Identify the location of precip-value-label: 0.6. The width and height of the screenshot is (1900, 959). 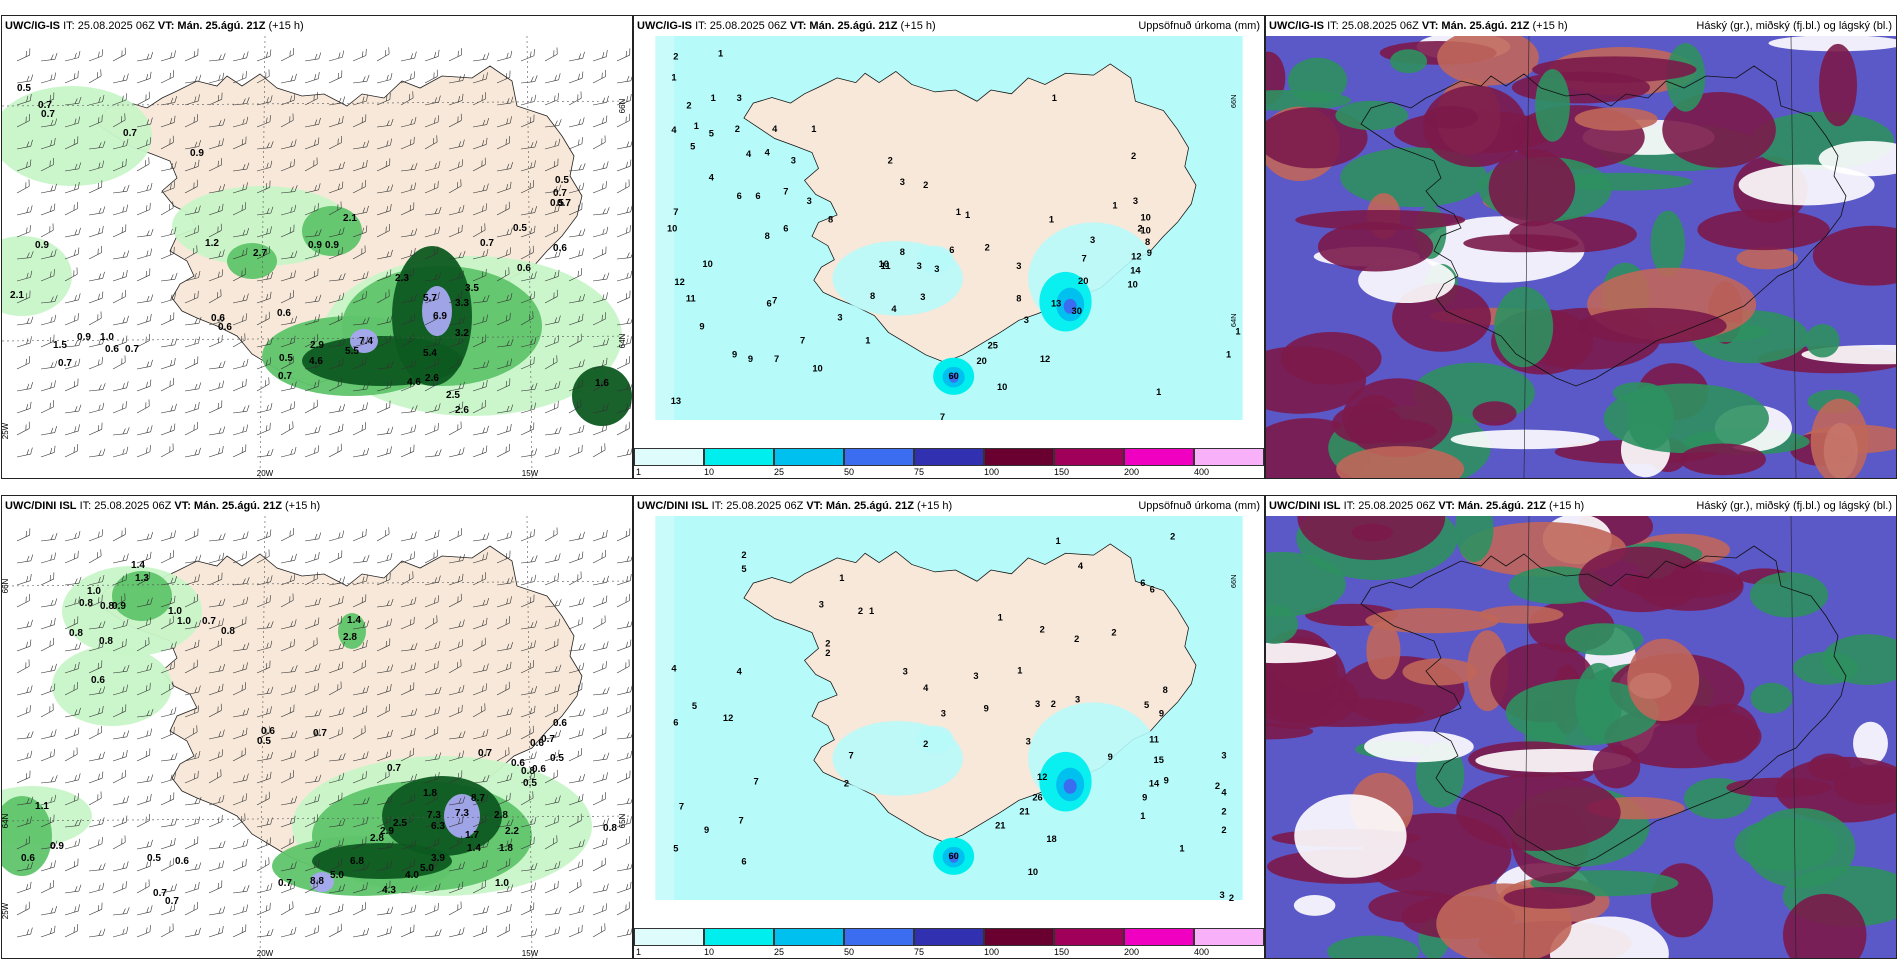
(560, 723).